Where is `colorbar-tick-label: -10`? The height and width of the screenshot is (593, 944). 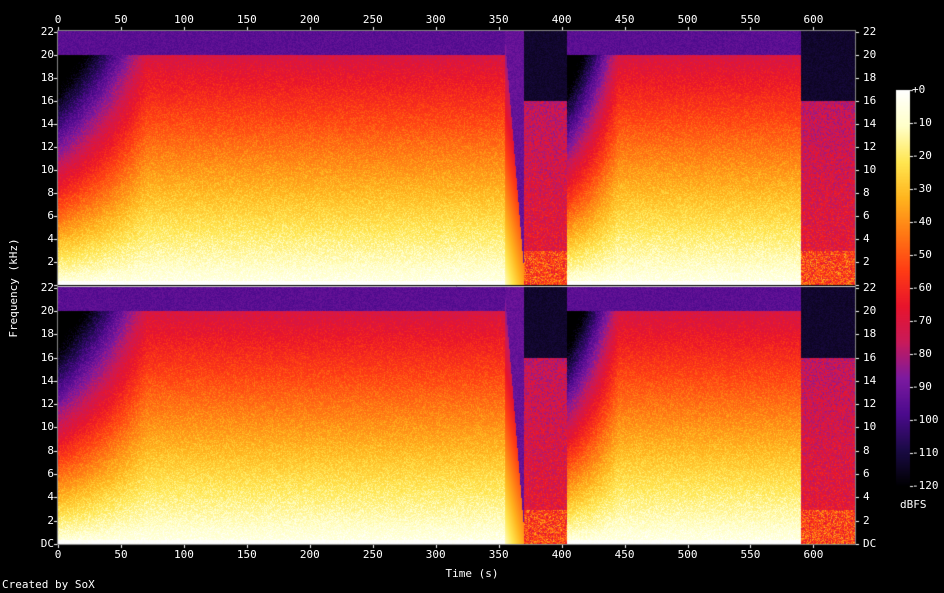 colorbar-tick-label: -10 is located at coordinates (922, 122).